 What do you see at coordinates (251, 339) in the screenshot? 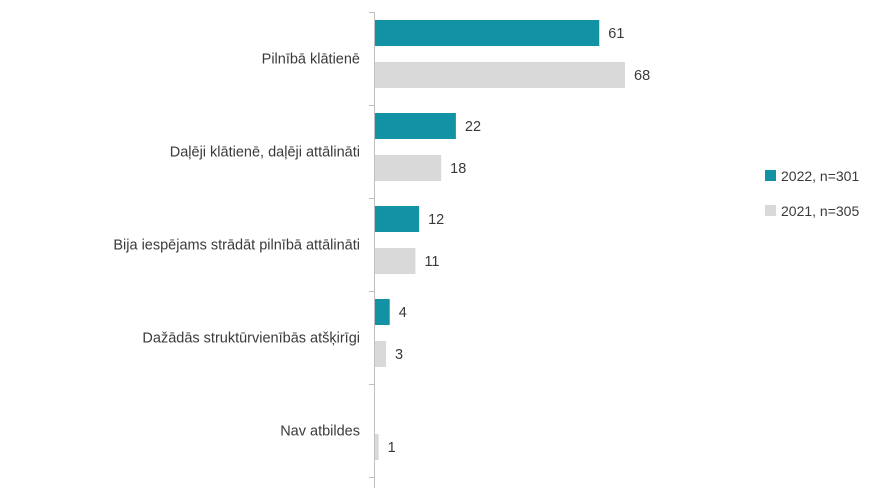
I see `category-label: Dažādās struktūrvienībās atšķirīgi` at bounding box center [251, 339].